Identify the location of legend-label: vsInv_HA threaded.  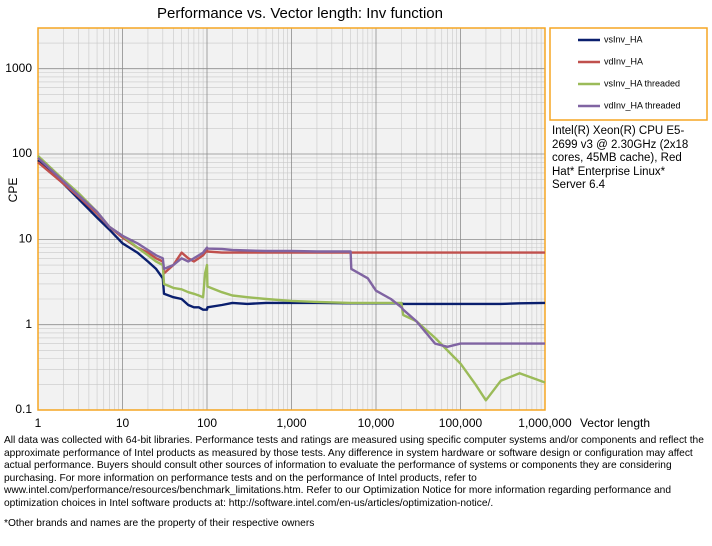
(642, 83).